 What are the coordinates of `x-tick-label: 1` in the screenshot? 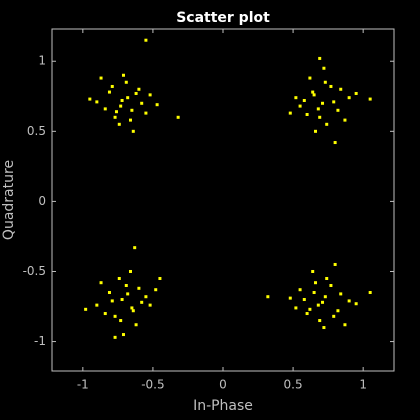 It's located at (363, 385).